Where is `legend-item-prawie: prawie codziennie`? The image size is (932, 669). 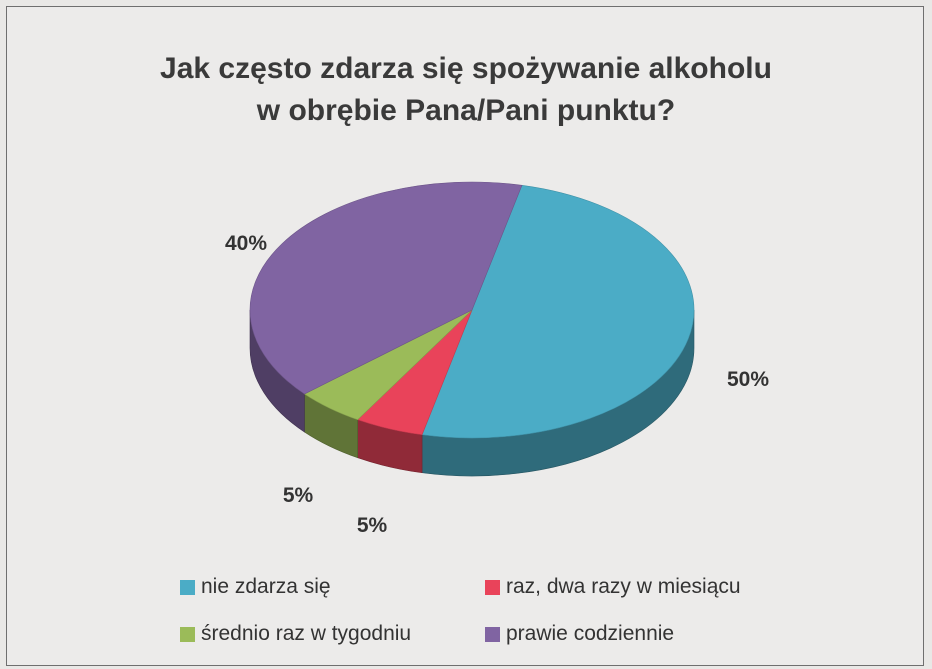 legend-item-prawie: prawie codziennie is located at coordinates (579, 634).